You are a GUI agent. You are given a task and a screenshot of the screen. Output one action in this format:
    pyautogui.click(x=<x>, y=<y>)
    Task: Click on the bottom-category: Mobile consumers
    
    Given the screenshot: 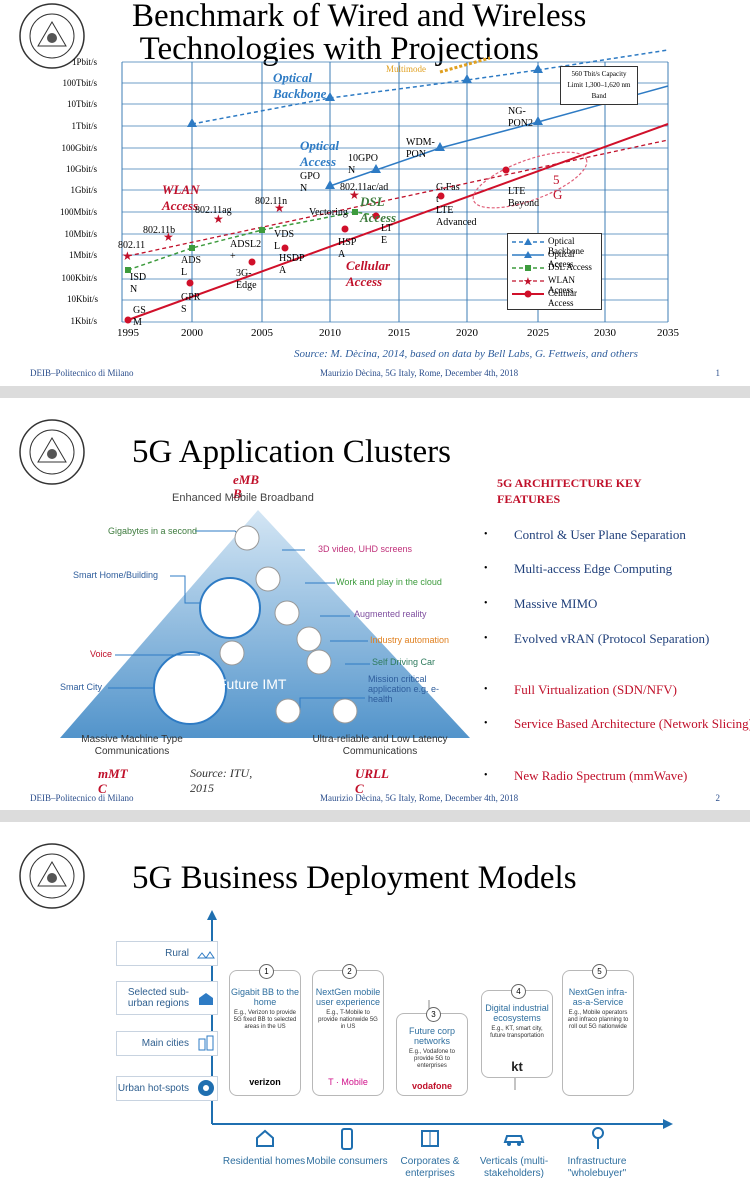 What is the action you would take?
    pyautogui.click(x=347, y=1161)
    